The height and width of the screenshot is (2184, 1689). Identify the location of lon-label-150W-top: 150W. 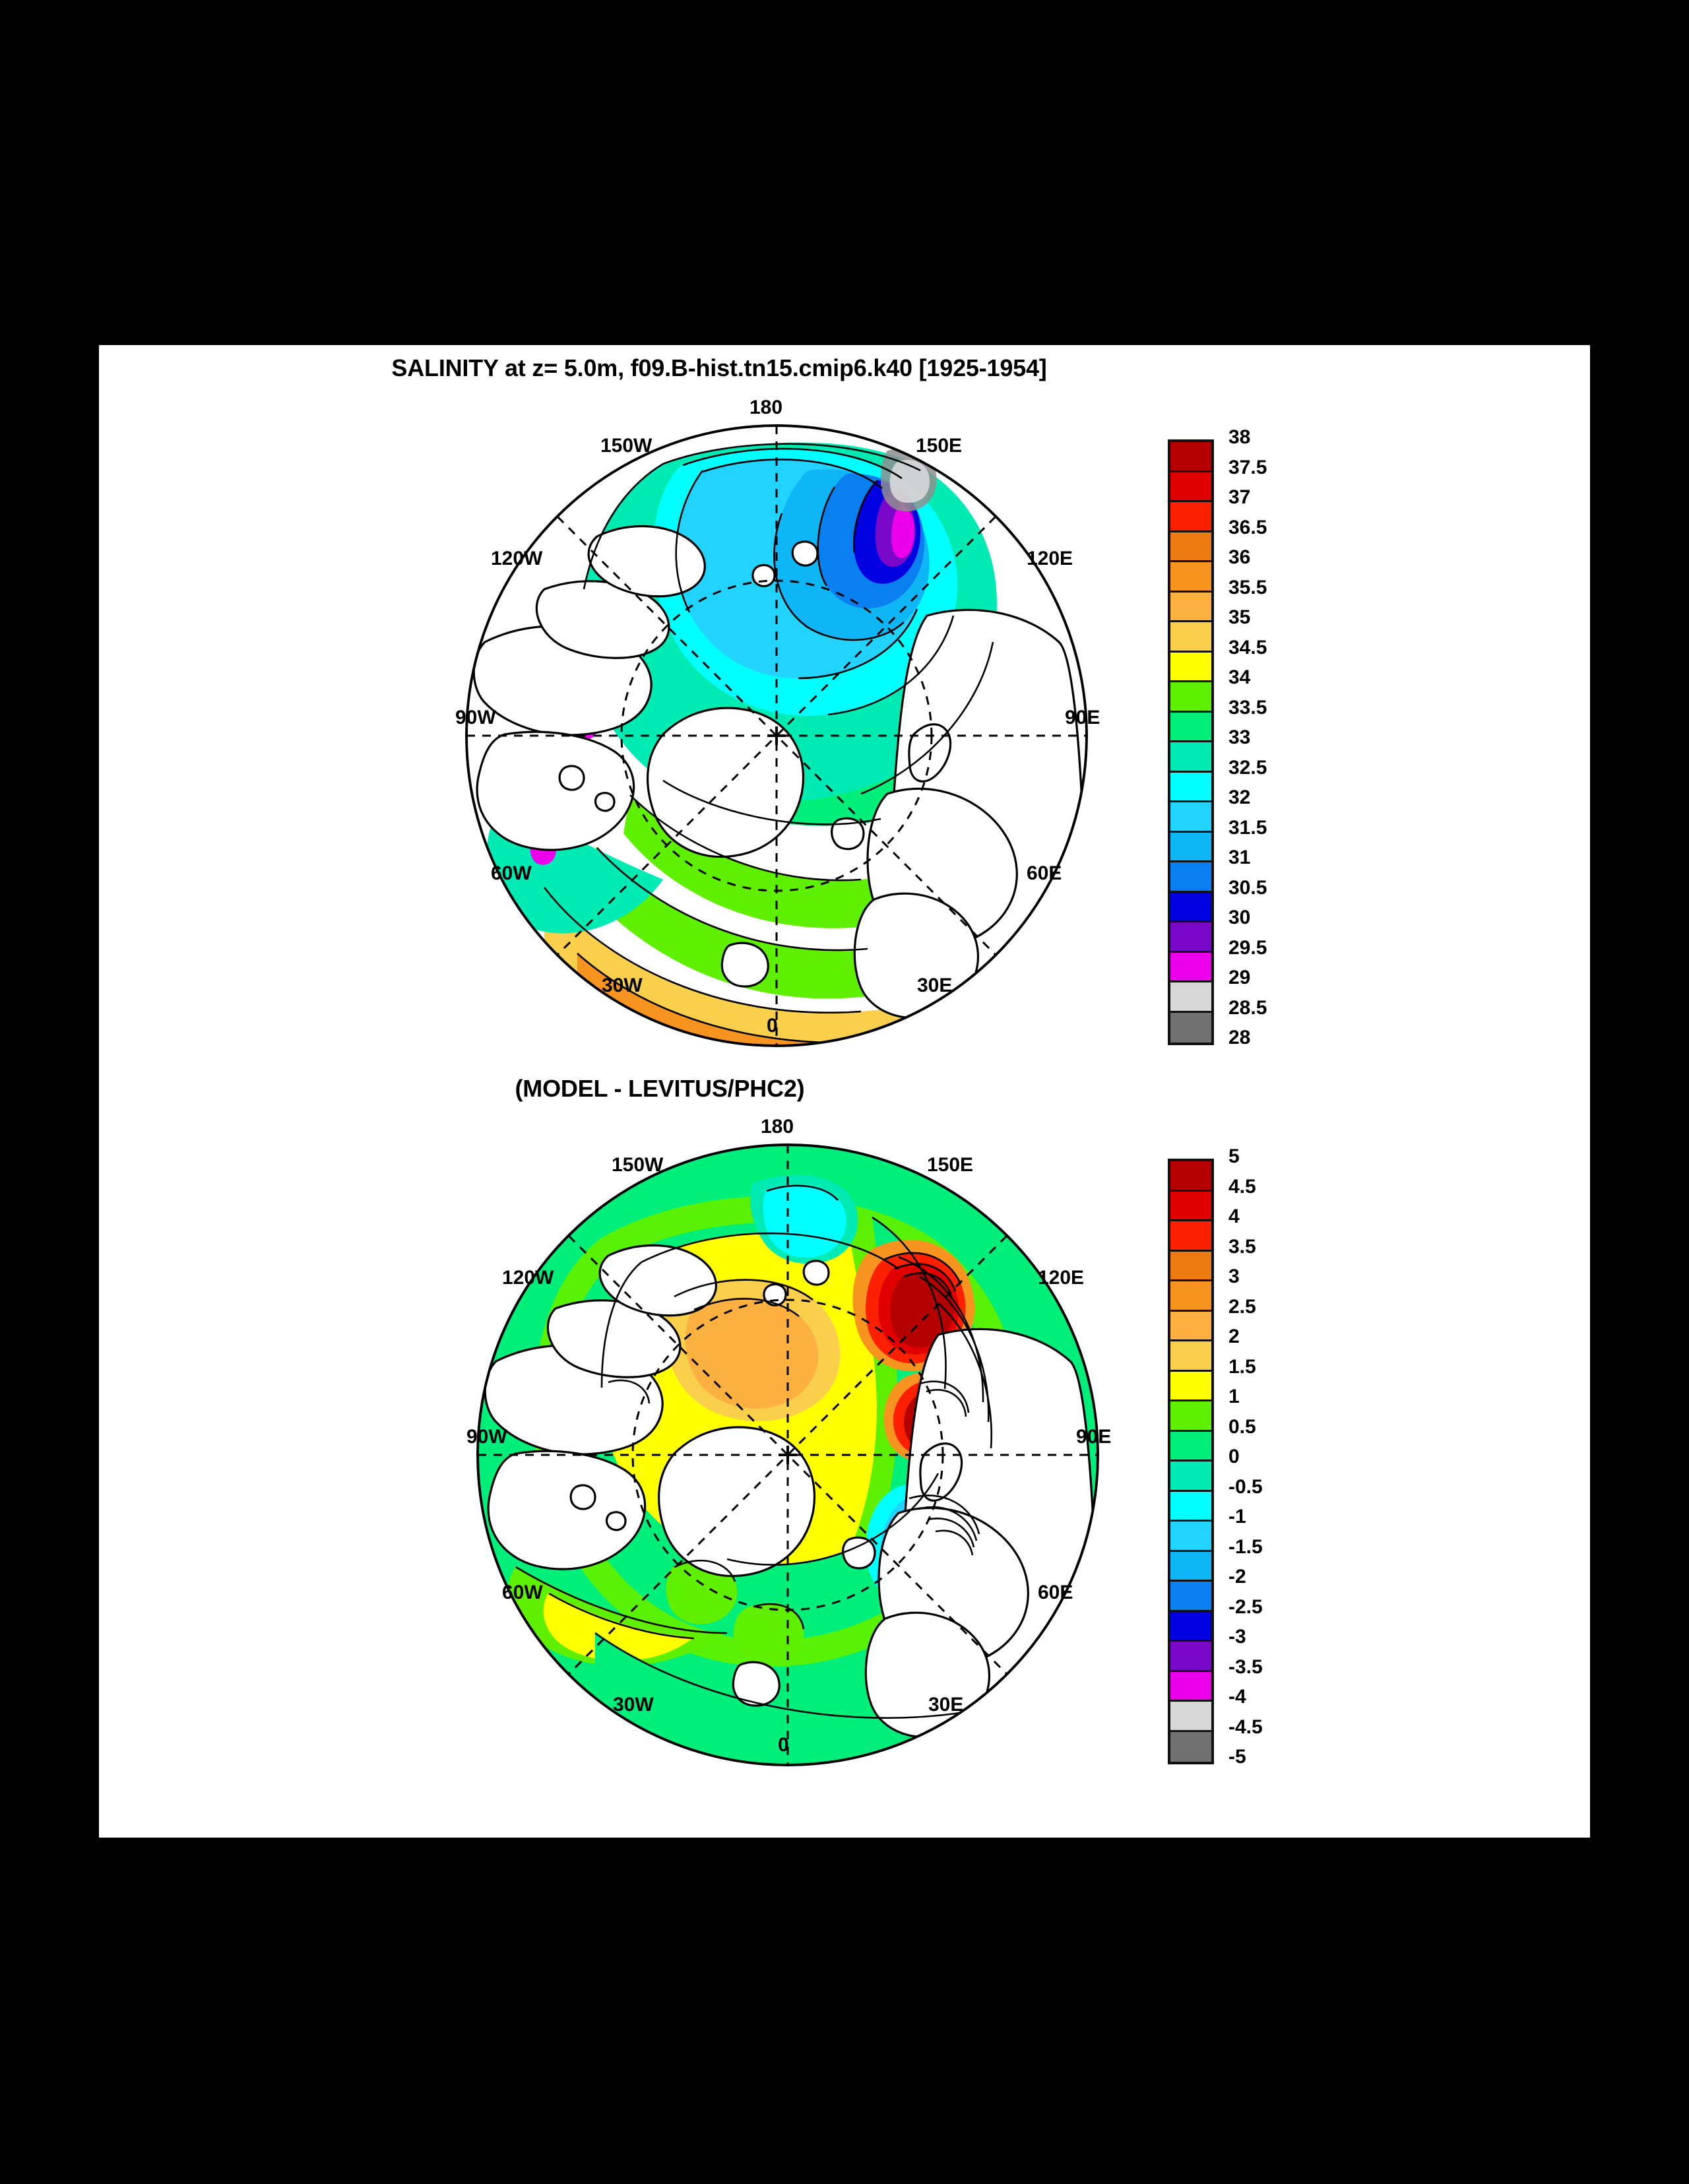
(626, 446).